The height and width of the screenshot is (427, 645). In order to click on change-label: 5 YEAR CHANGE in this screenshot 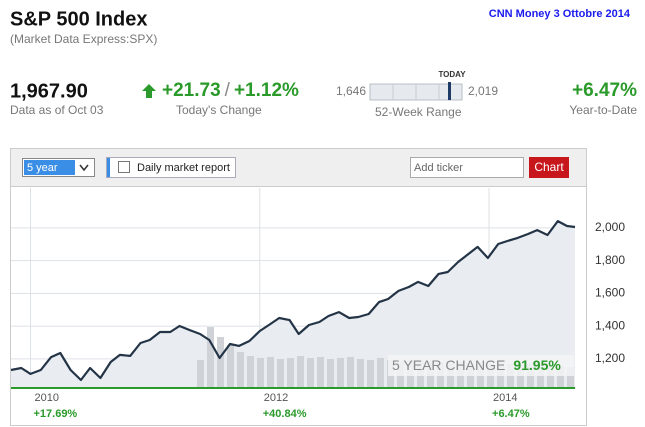, I will do `click(448, 365)`.